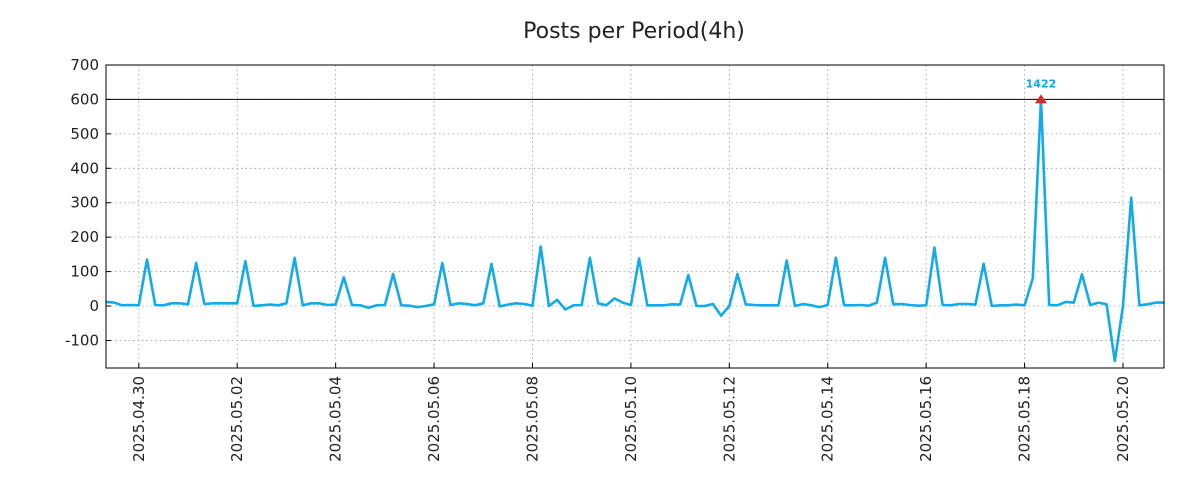 The image size is (1200, 500). What do you see at coordinates (84, 272) in the screenshot?
I see `y-tick-label: 100` at bounding box center [84, 272].